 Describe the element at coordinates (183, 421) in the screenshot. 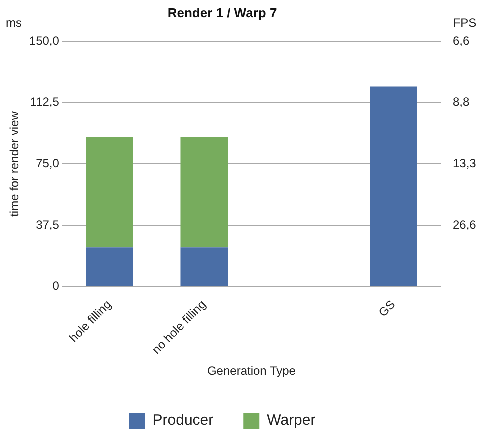

I see `legend-label: Producer` at that location.